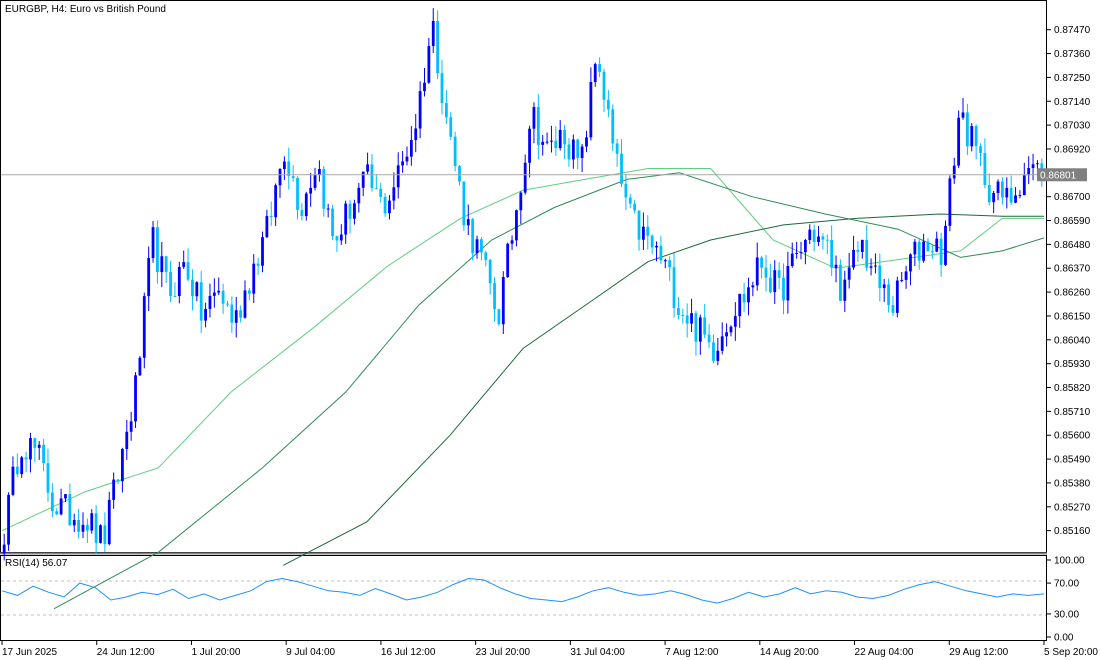 The width and height of the screenshot is (1100, 660). I want to click on price-tick-label: 0.86590, so click(1072, 221).